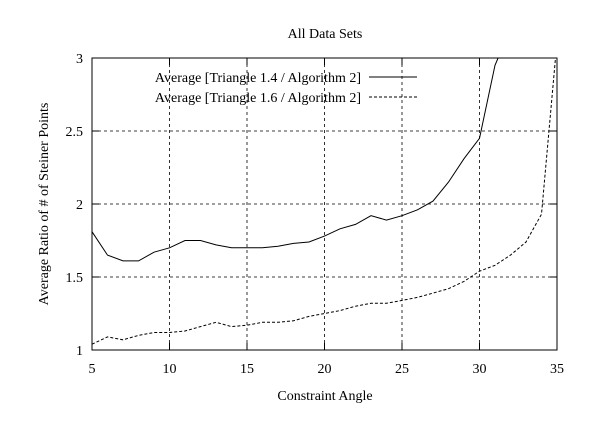 The image size is (593, 422). I want to click on y-tick-label: 3, so click(79, 59).